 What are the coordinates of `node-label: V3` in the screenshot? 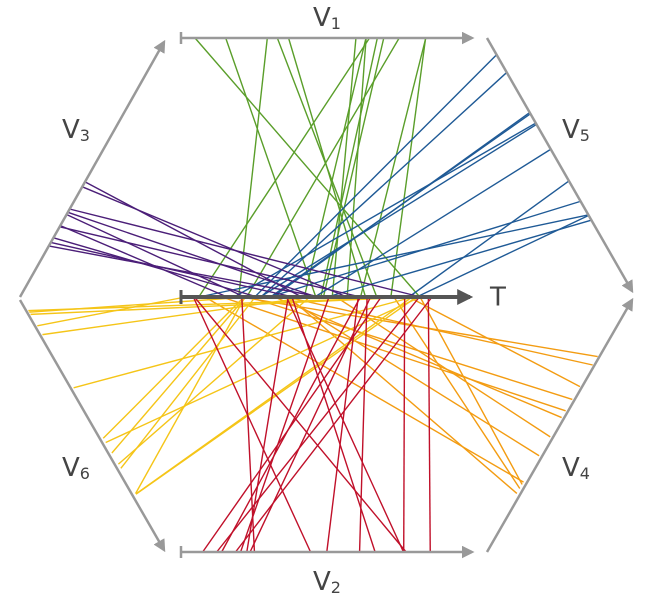 It's located at (76, 130).